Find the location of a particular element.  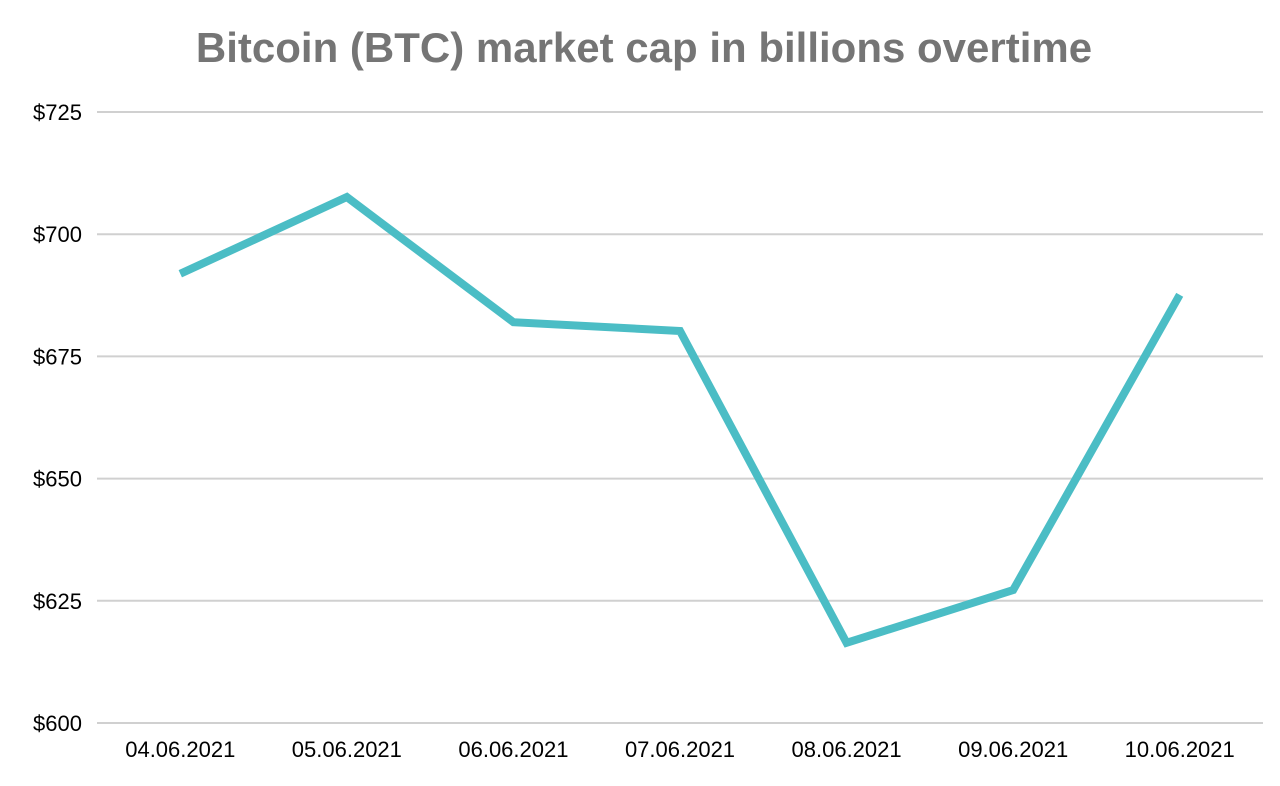

x-tick-label: 06.06.2021 is located at coordinates (513, 749).